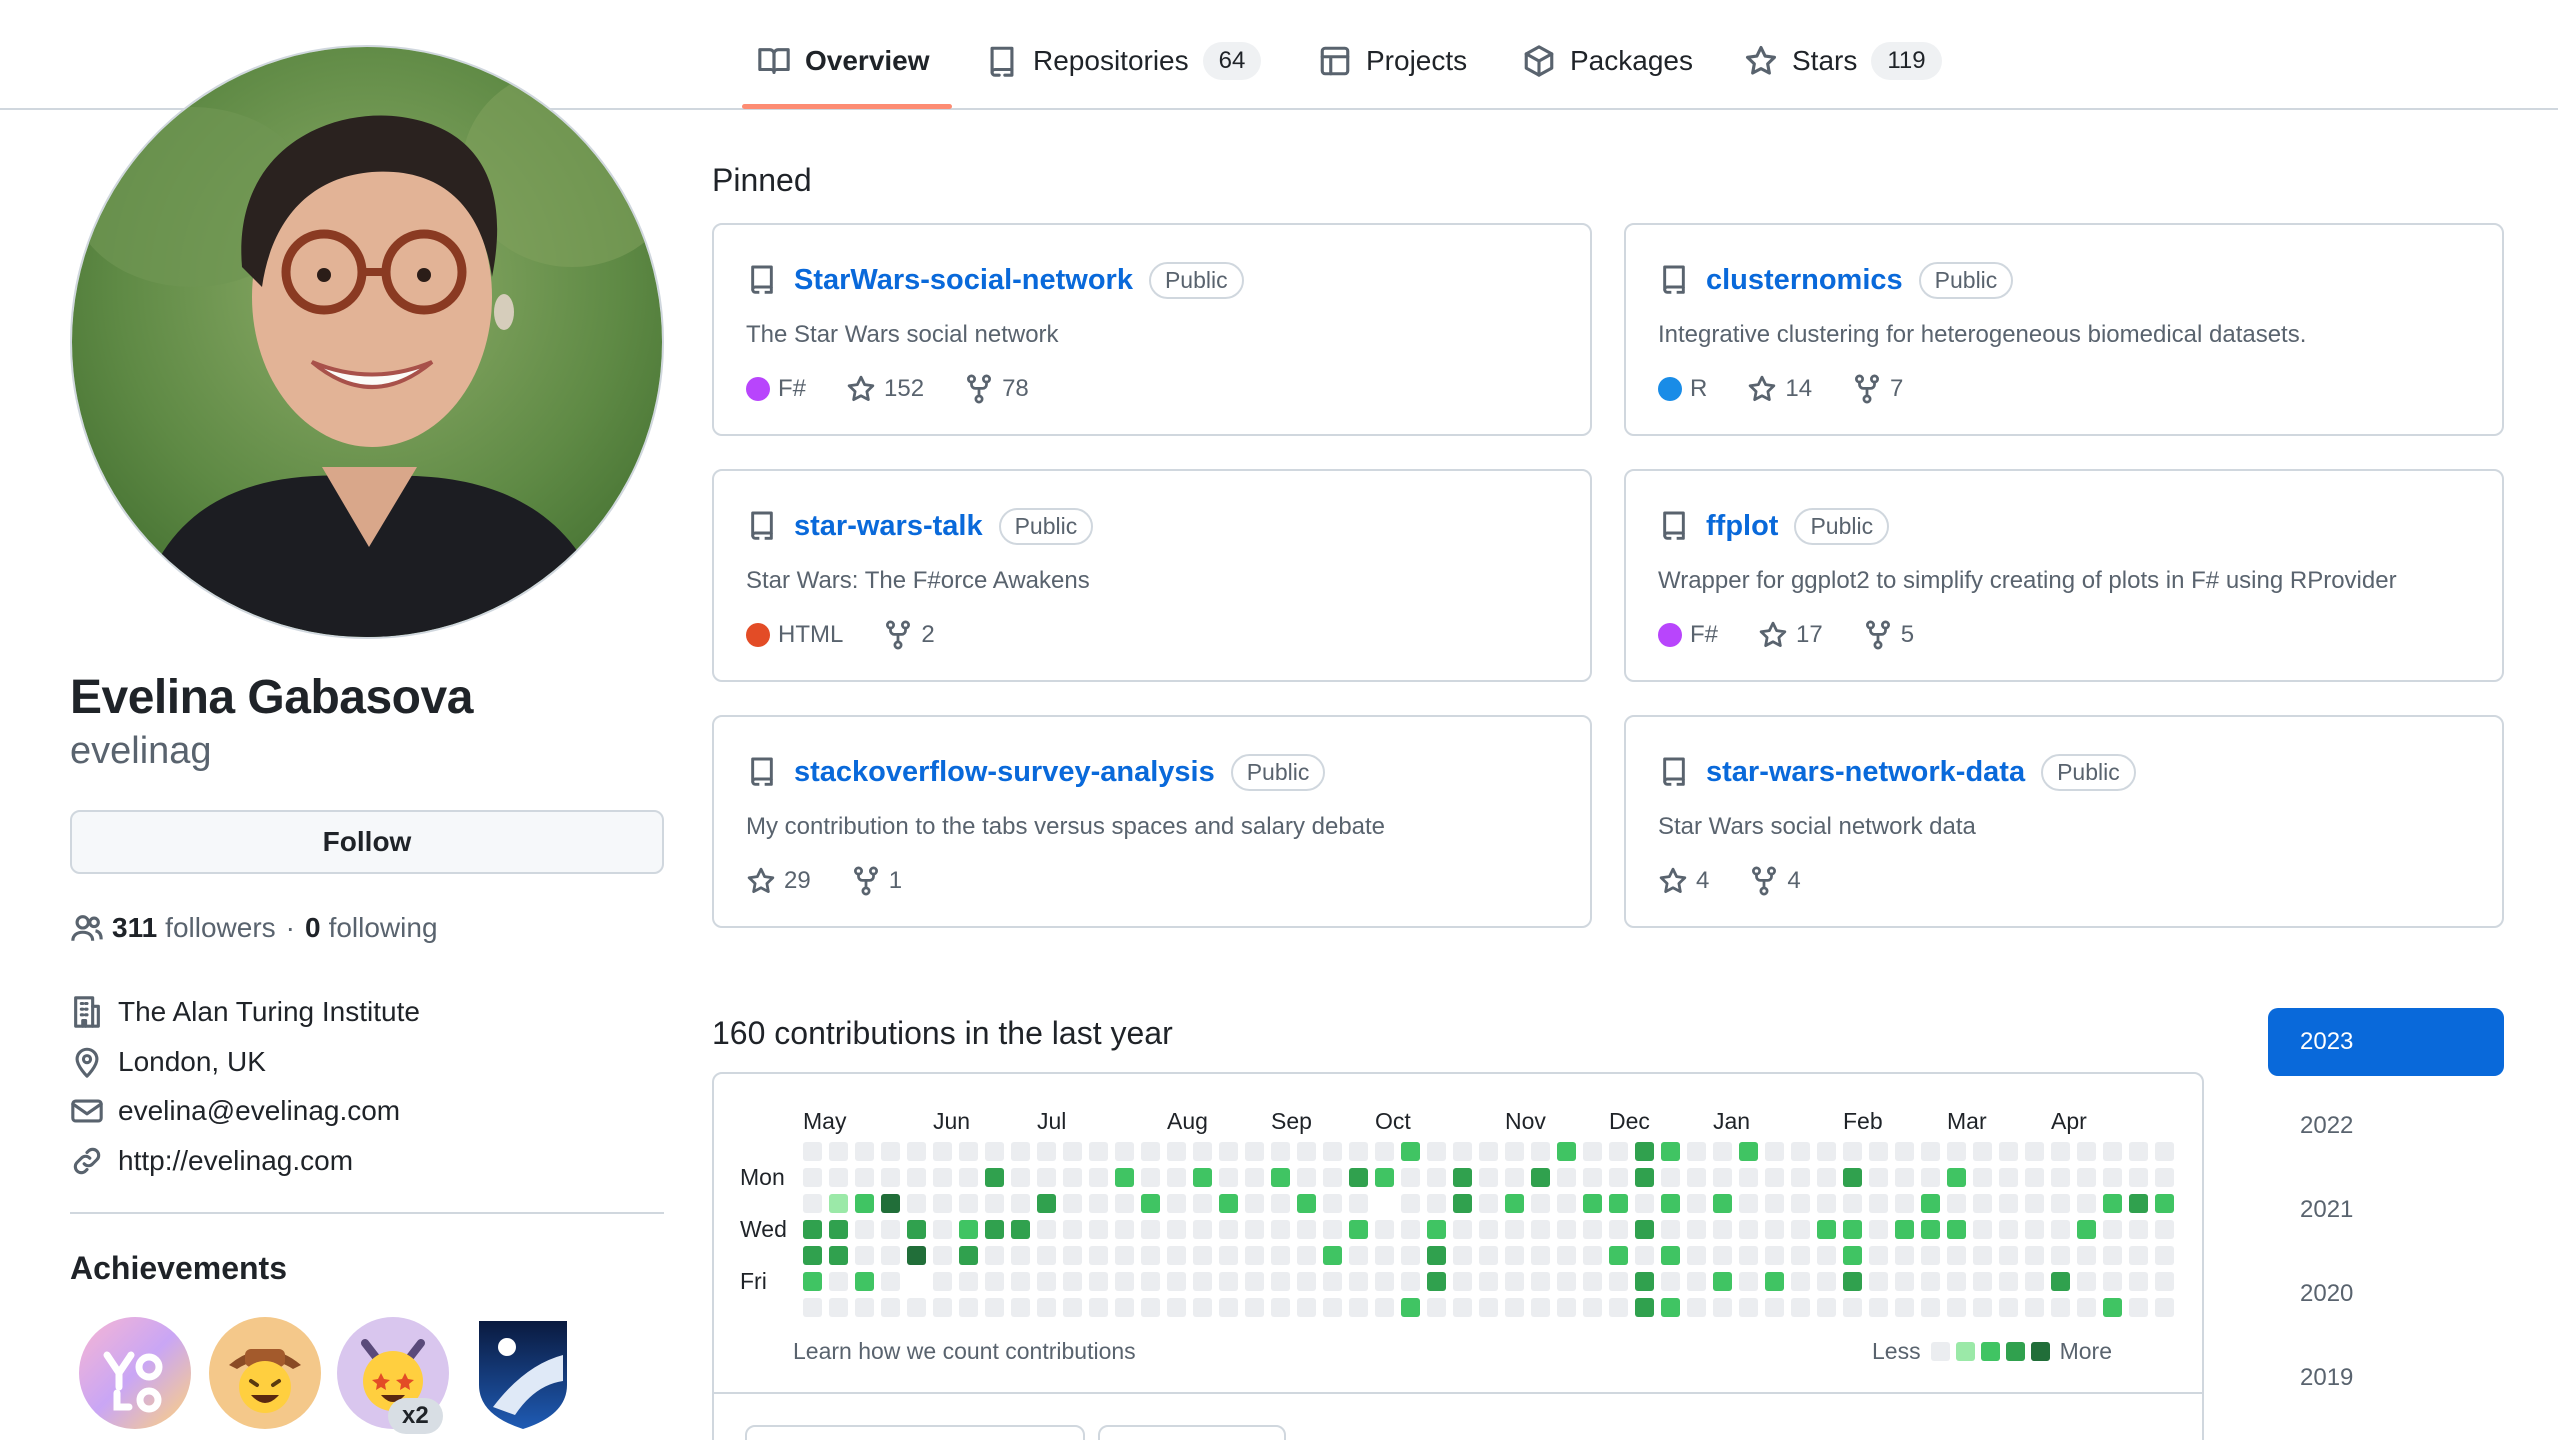 This screenshot has width=2558, height=1440. I want to click on following-label: following, so click(383, 927).